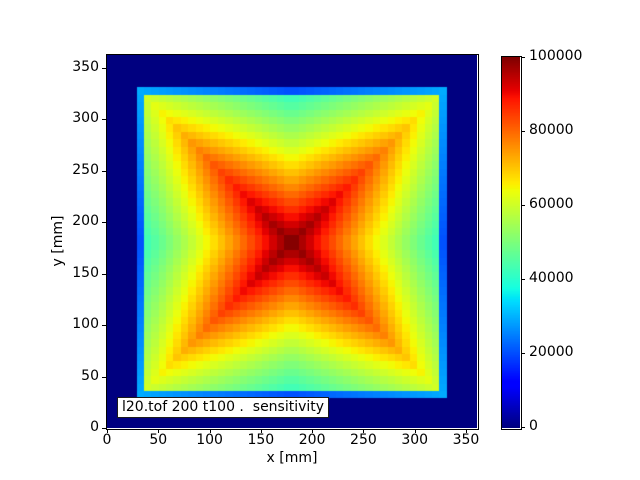  What do you see at coordinates (209, 440) in the screenshot?
I see `x-tick-label: 100` at bounding box center [209, 440].